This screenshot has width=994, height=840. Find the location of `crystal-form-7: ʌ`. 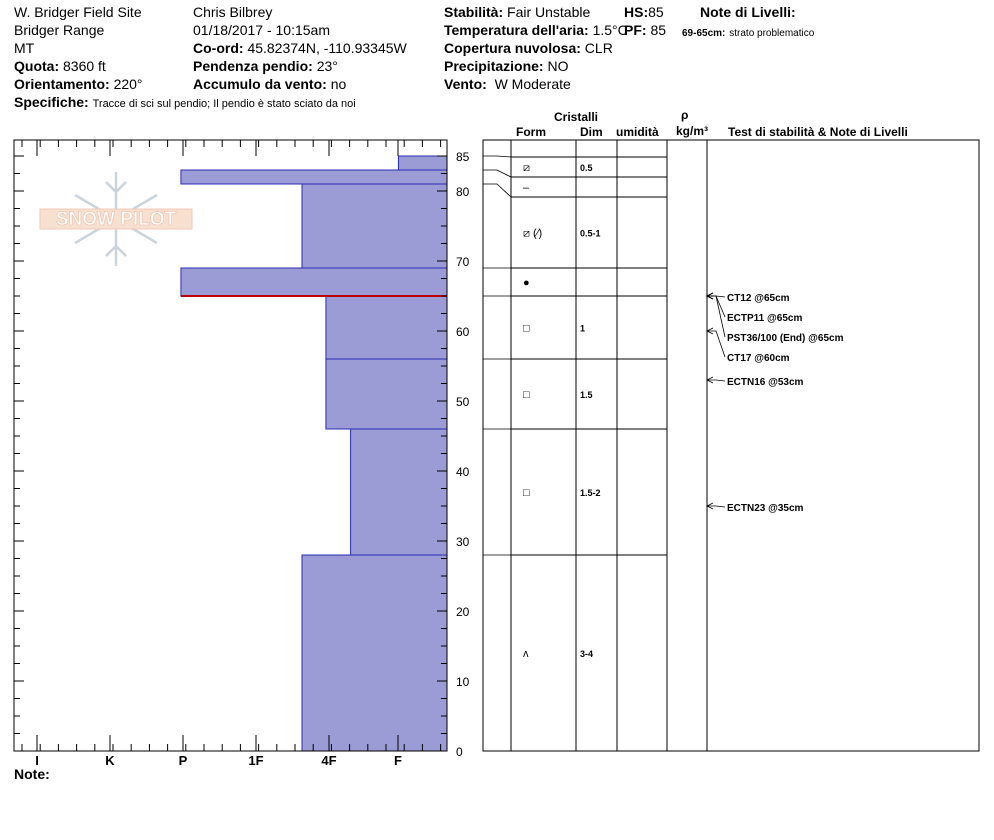

crystal-form-7: ʌ is located at coordinates (526, 654).